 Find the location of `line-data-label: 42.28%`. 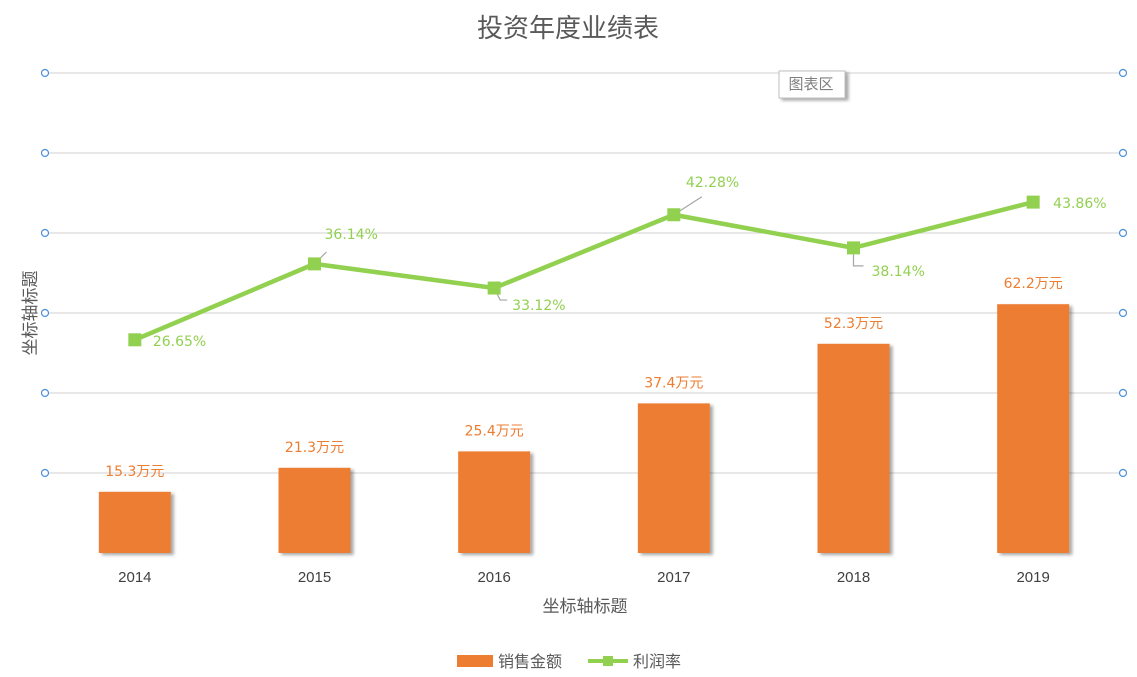

line-data-label: 42.28% is located at coordinates (712, 183).